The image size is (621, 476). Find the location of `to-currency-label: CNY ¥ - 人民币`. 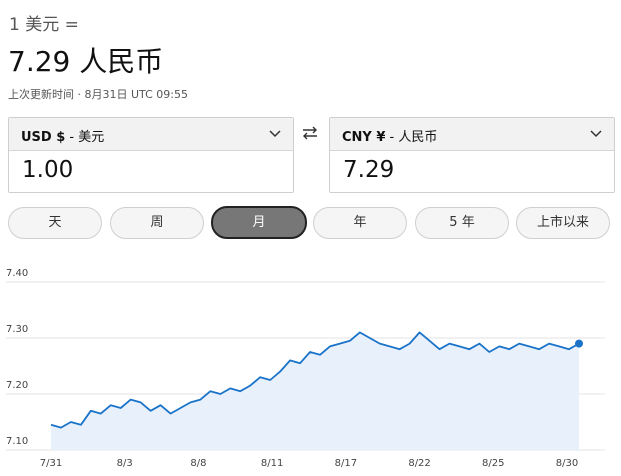

to-currency-label: CNY ¥ - 人民币 is located at coordinates (390, 137).